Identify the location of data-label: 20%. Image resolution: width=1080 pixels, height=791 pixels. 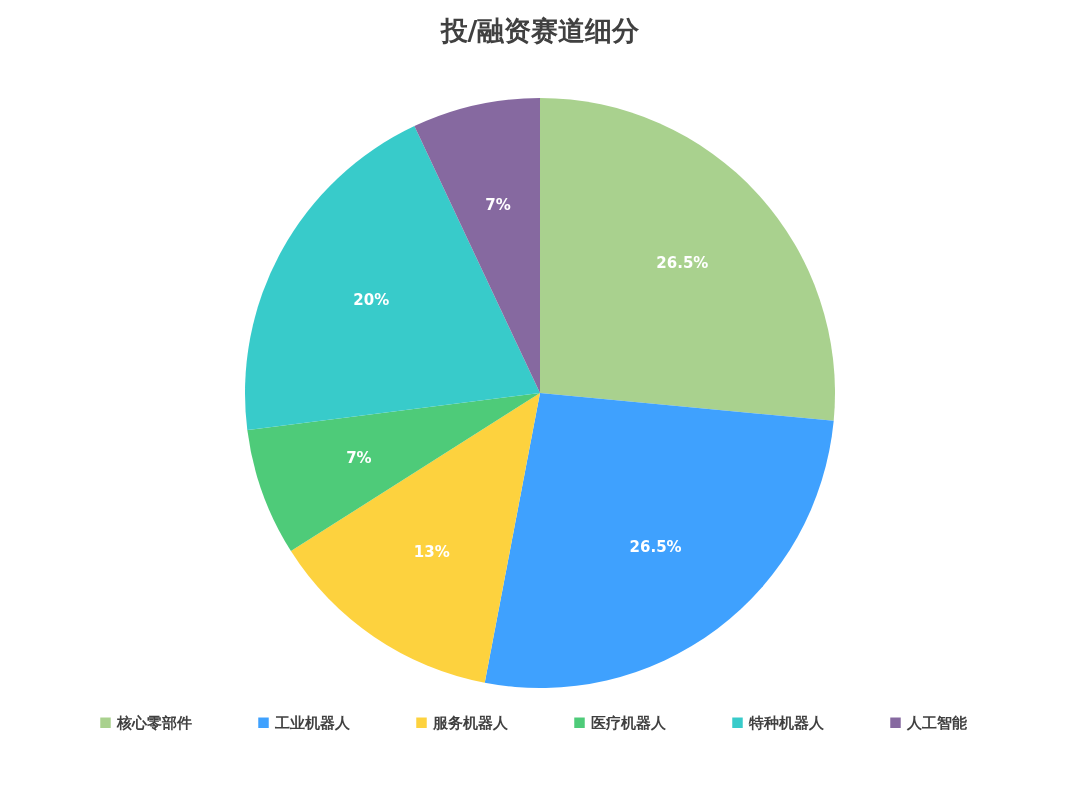
(371, 300).